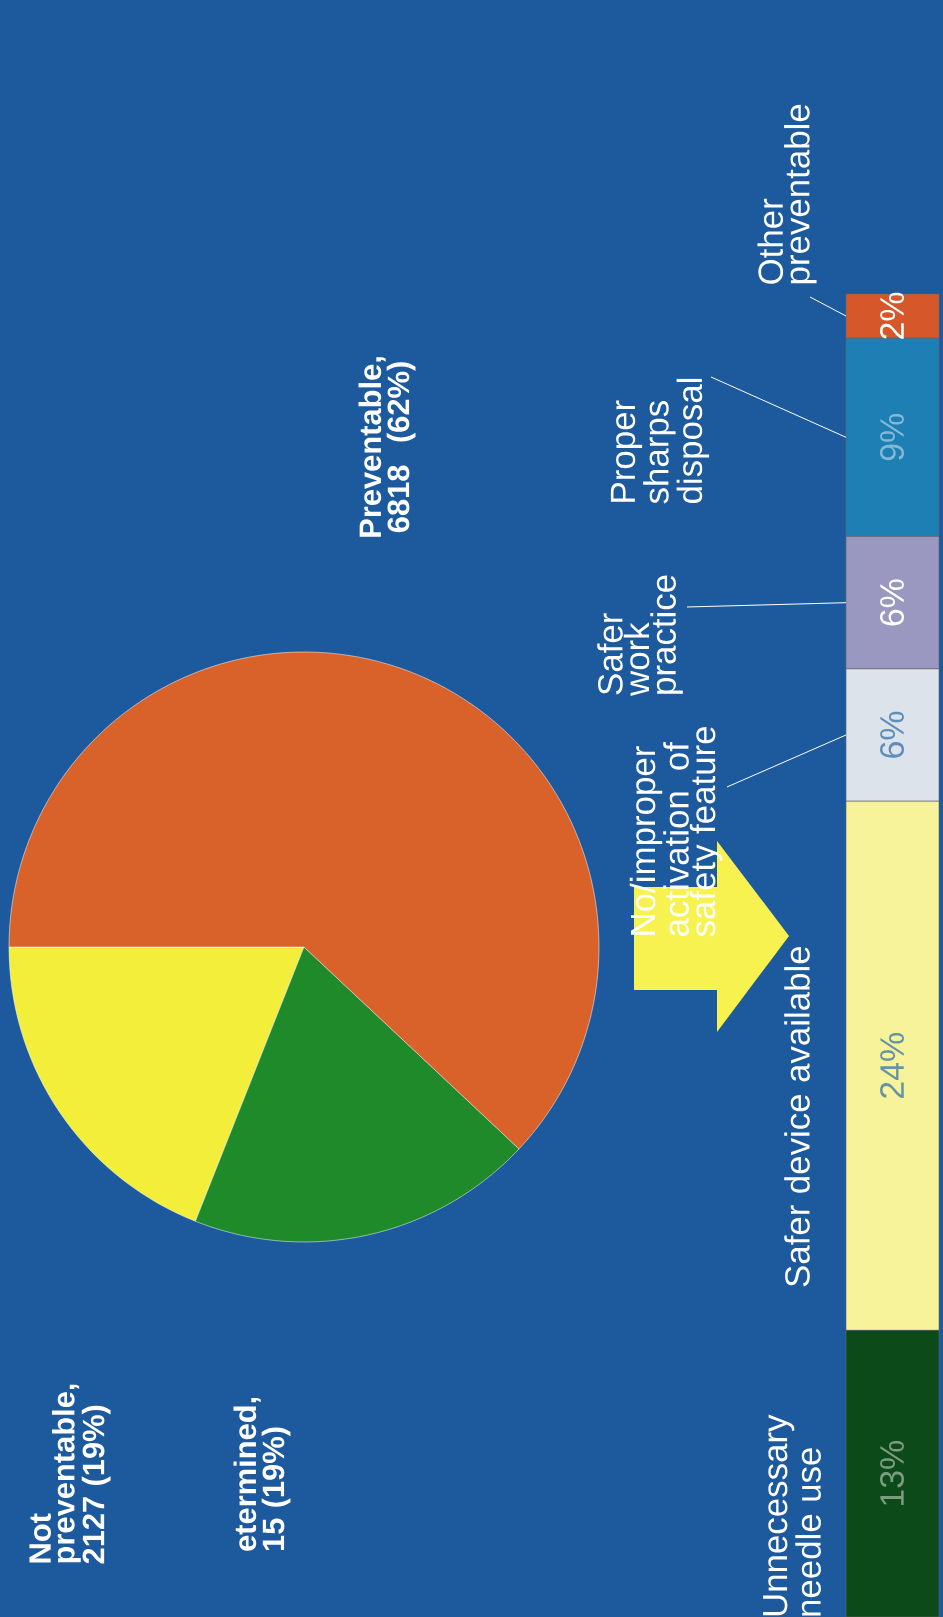 The width and height of the screenshot is (943, 1617). What do you see at coordinates (640, 636) in the screenshot?
I see `text: Safer work practice` at bounding box center [640, 636].